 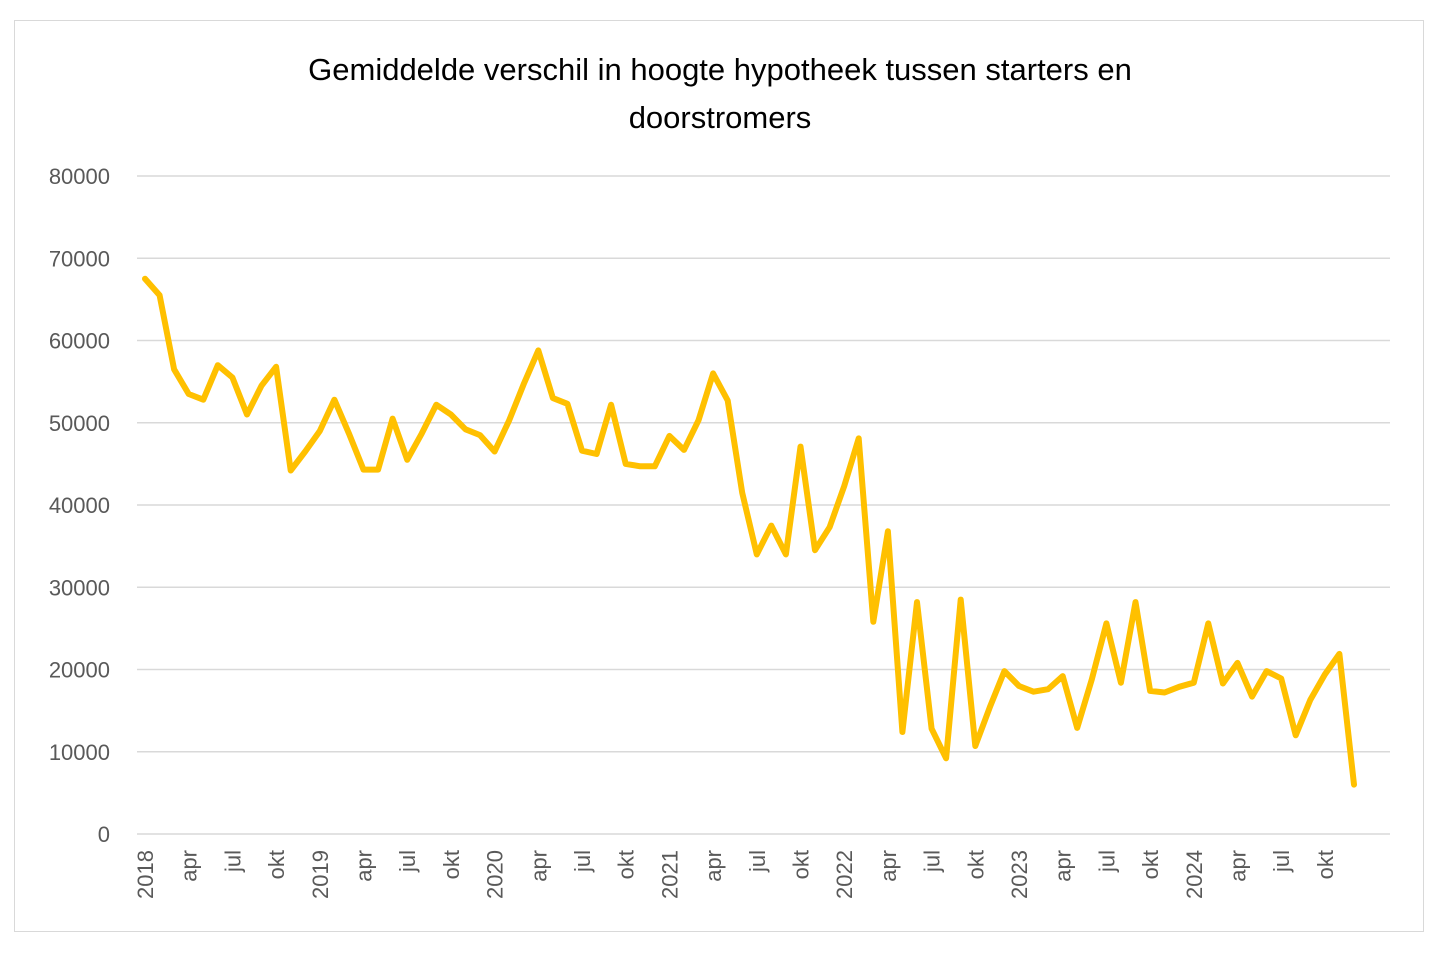 I want to click on y-tick-label: 70000, so click(x=79, y=258).